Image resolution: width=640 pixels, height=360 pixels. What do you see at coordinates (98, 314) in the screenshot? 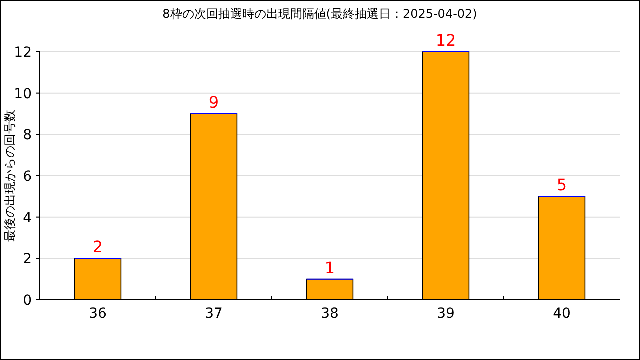
I see `x-tick-label: 36` at bounding box center [98, 314].